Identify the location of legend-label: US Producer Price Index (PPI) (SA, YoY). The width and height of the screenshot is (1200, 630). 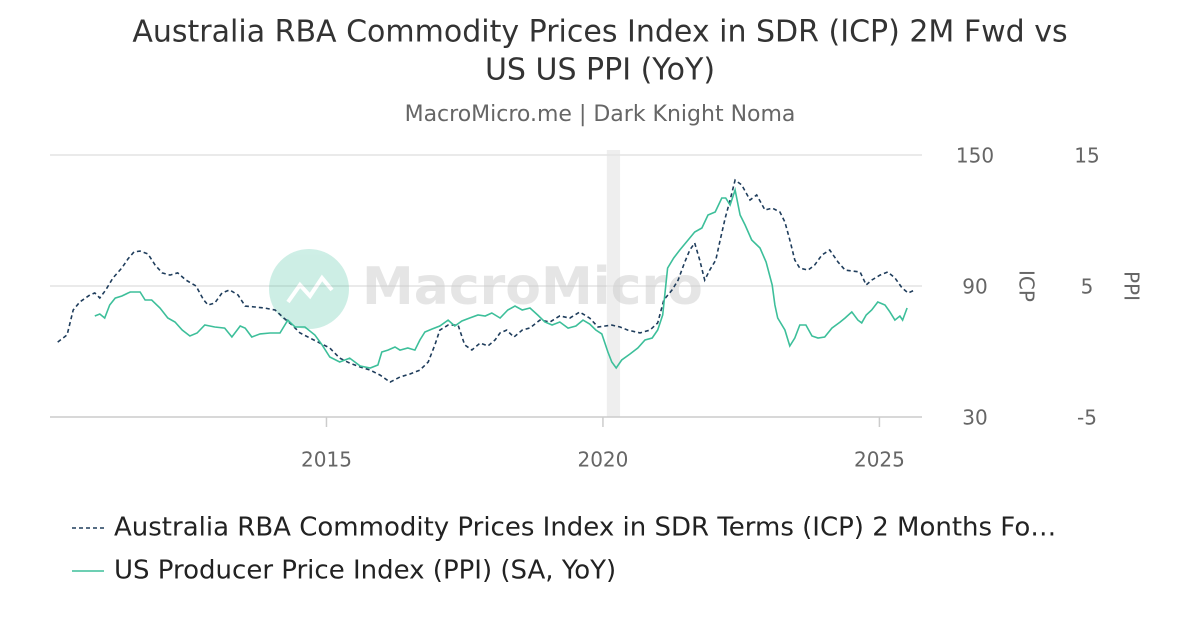
(365, 571).